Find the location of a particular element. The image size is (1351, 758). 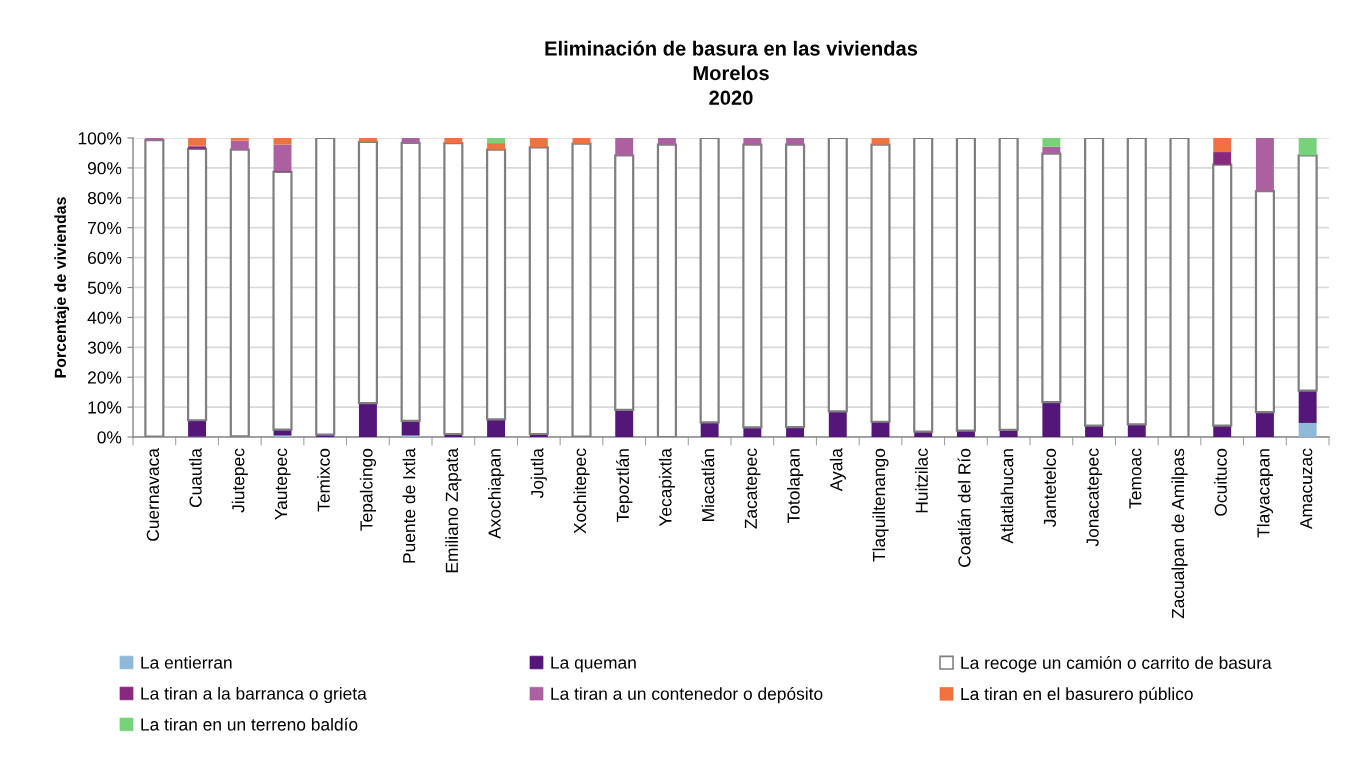

legend-label: La entierran is located at coordinates (186, 662).